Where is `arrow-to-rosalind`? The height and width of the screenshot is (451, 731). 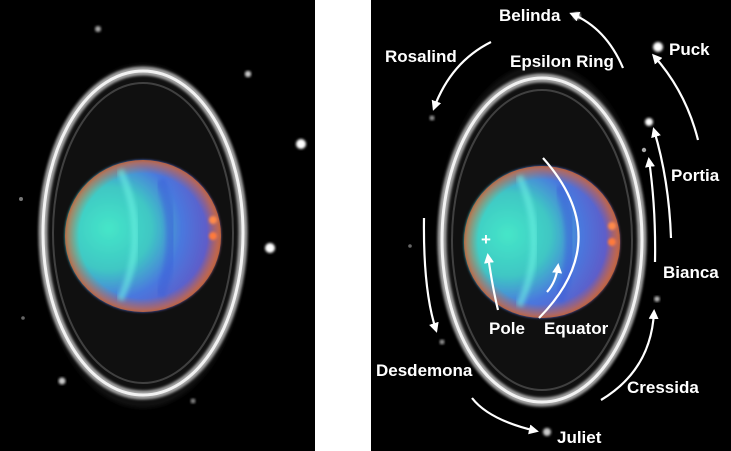 arrow-to-rosalind is located at coordinates (461, 76).